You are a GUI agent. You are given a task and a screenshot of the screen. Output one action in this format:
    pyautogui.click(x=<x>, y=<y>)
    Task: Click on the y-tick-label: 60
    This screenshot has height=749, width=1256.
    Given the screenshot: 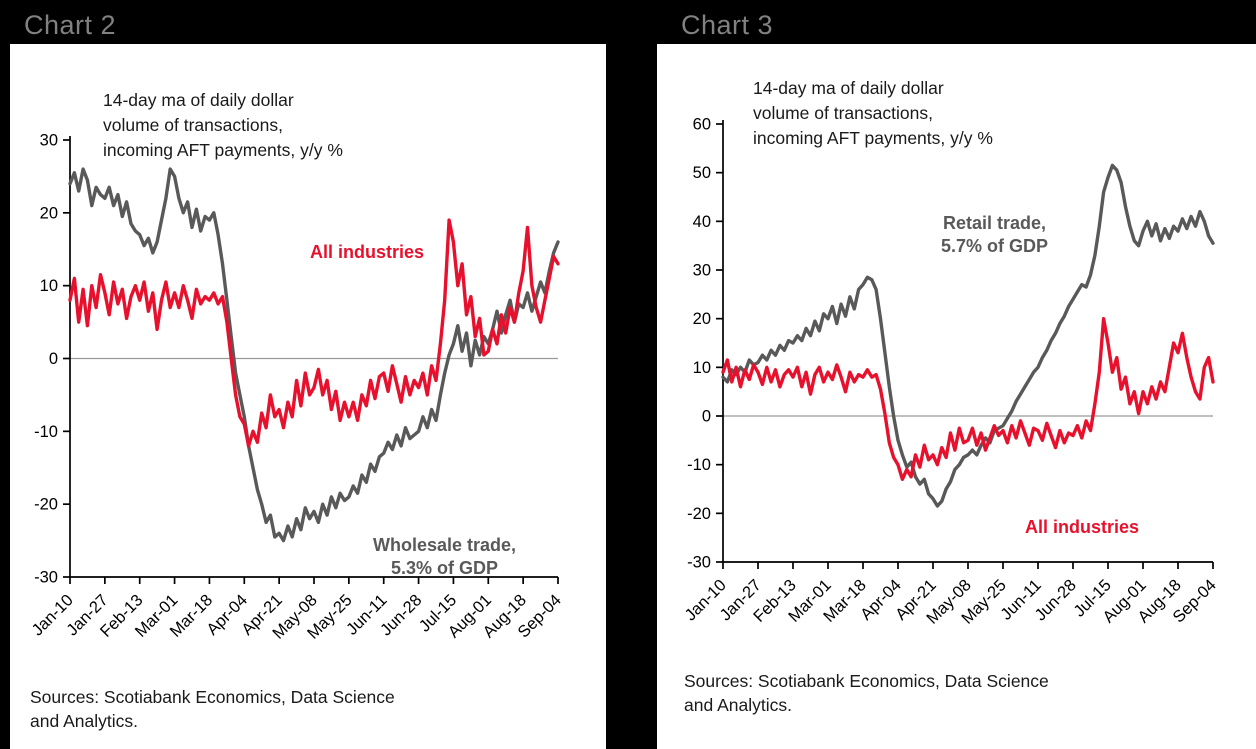 What is the action you would take?
    pyautogui.click(x=702, y=125)
    